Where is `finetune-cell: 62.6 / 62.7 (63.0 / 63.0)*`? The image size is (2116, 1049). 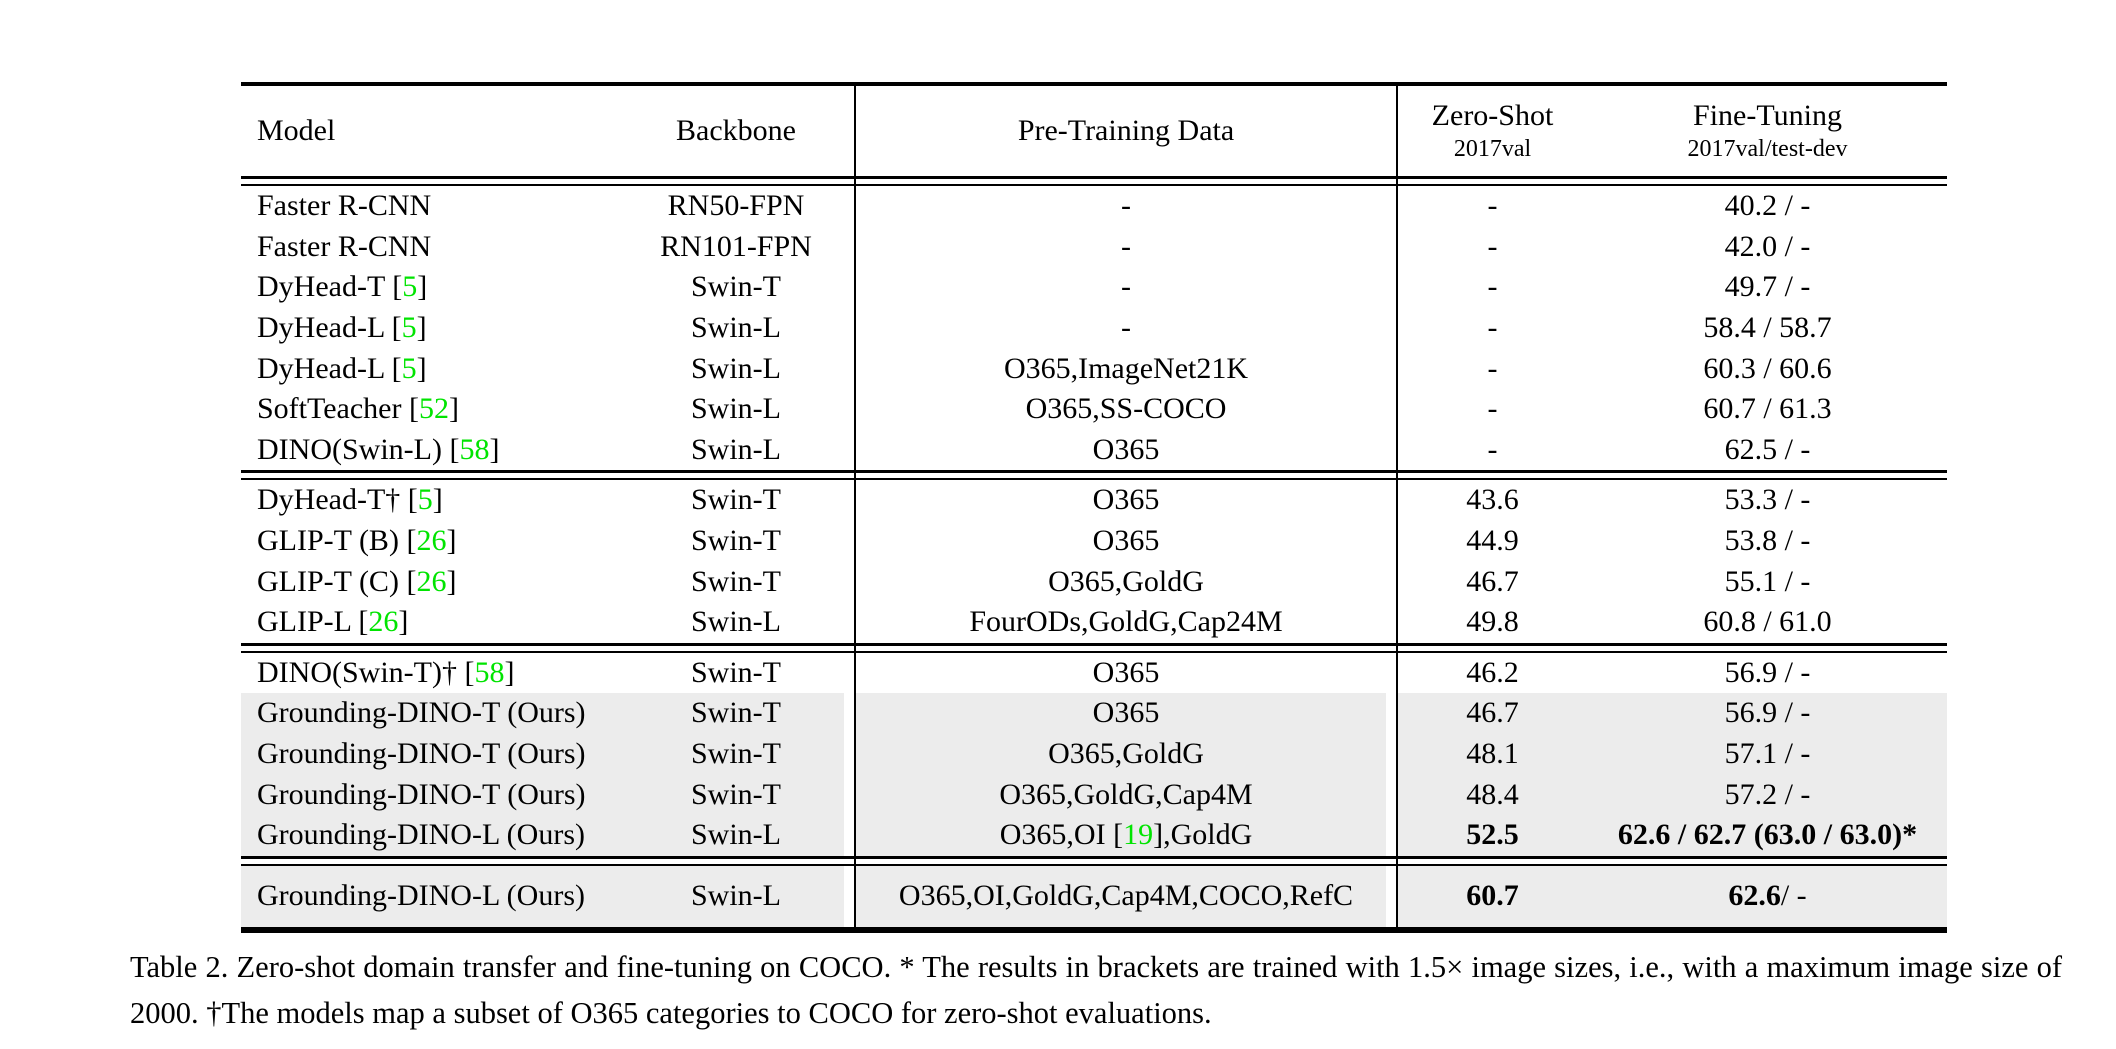 finetune-cell: 62.6 / 62.7 (63.0 / 63.0)* is located at coordinates (1767, 835).